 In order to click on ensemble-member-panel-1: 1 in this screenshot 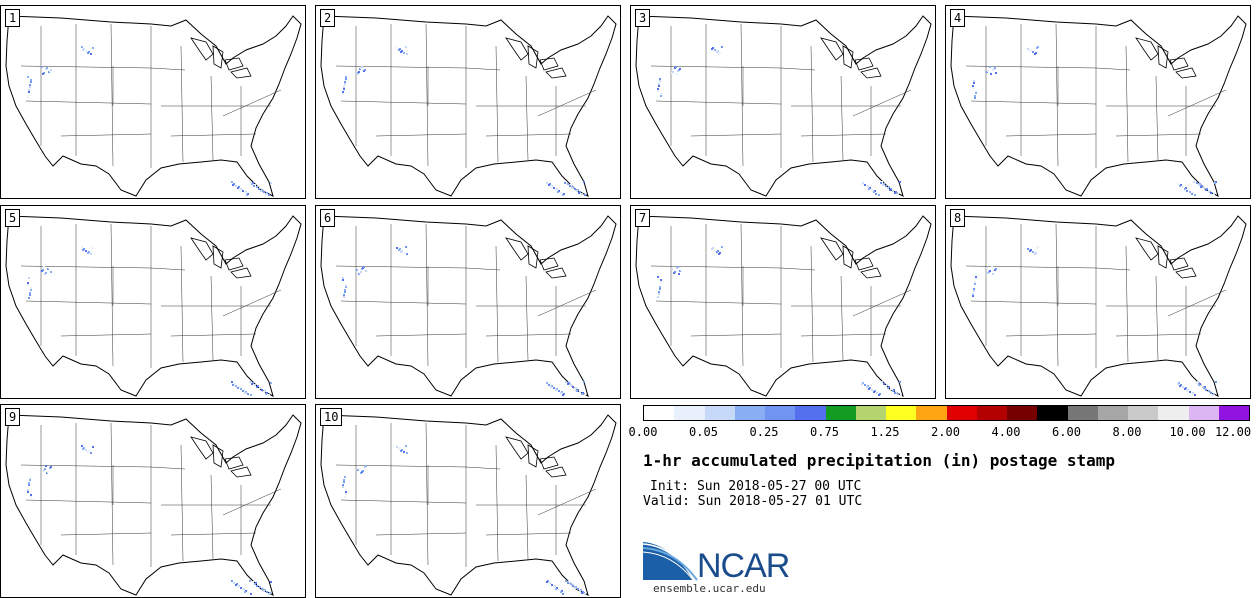, I will do `click(153, 102)`.